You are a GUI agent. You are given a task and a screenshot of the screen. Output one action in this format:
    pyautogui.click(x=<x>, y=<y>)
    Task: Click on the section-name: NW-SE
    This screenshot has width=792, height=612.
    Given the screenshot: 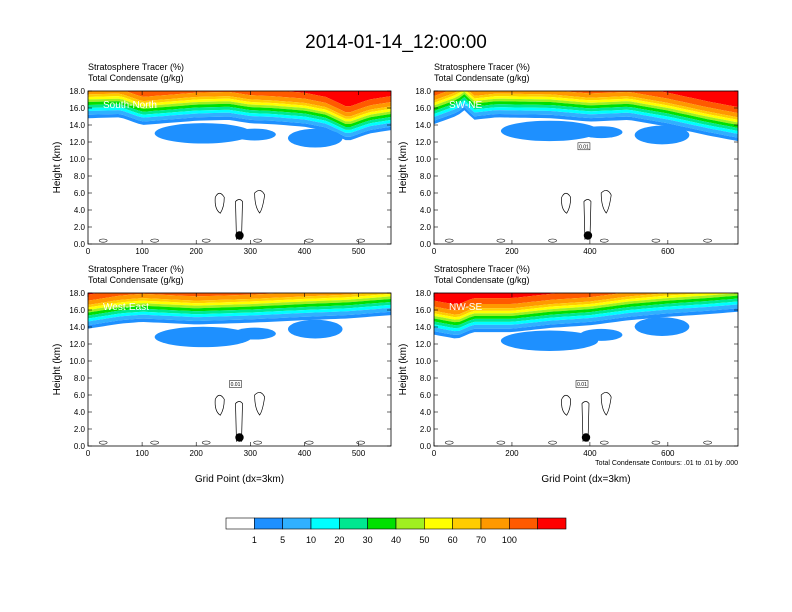 What is the action you would take?
    pyautogui.click(x=465, y=307)
    